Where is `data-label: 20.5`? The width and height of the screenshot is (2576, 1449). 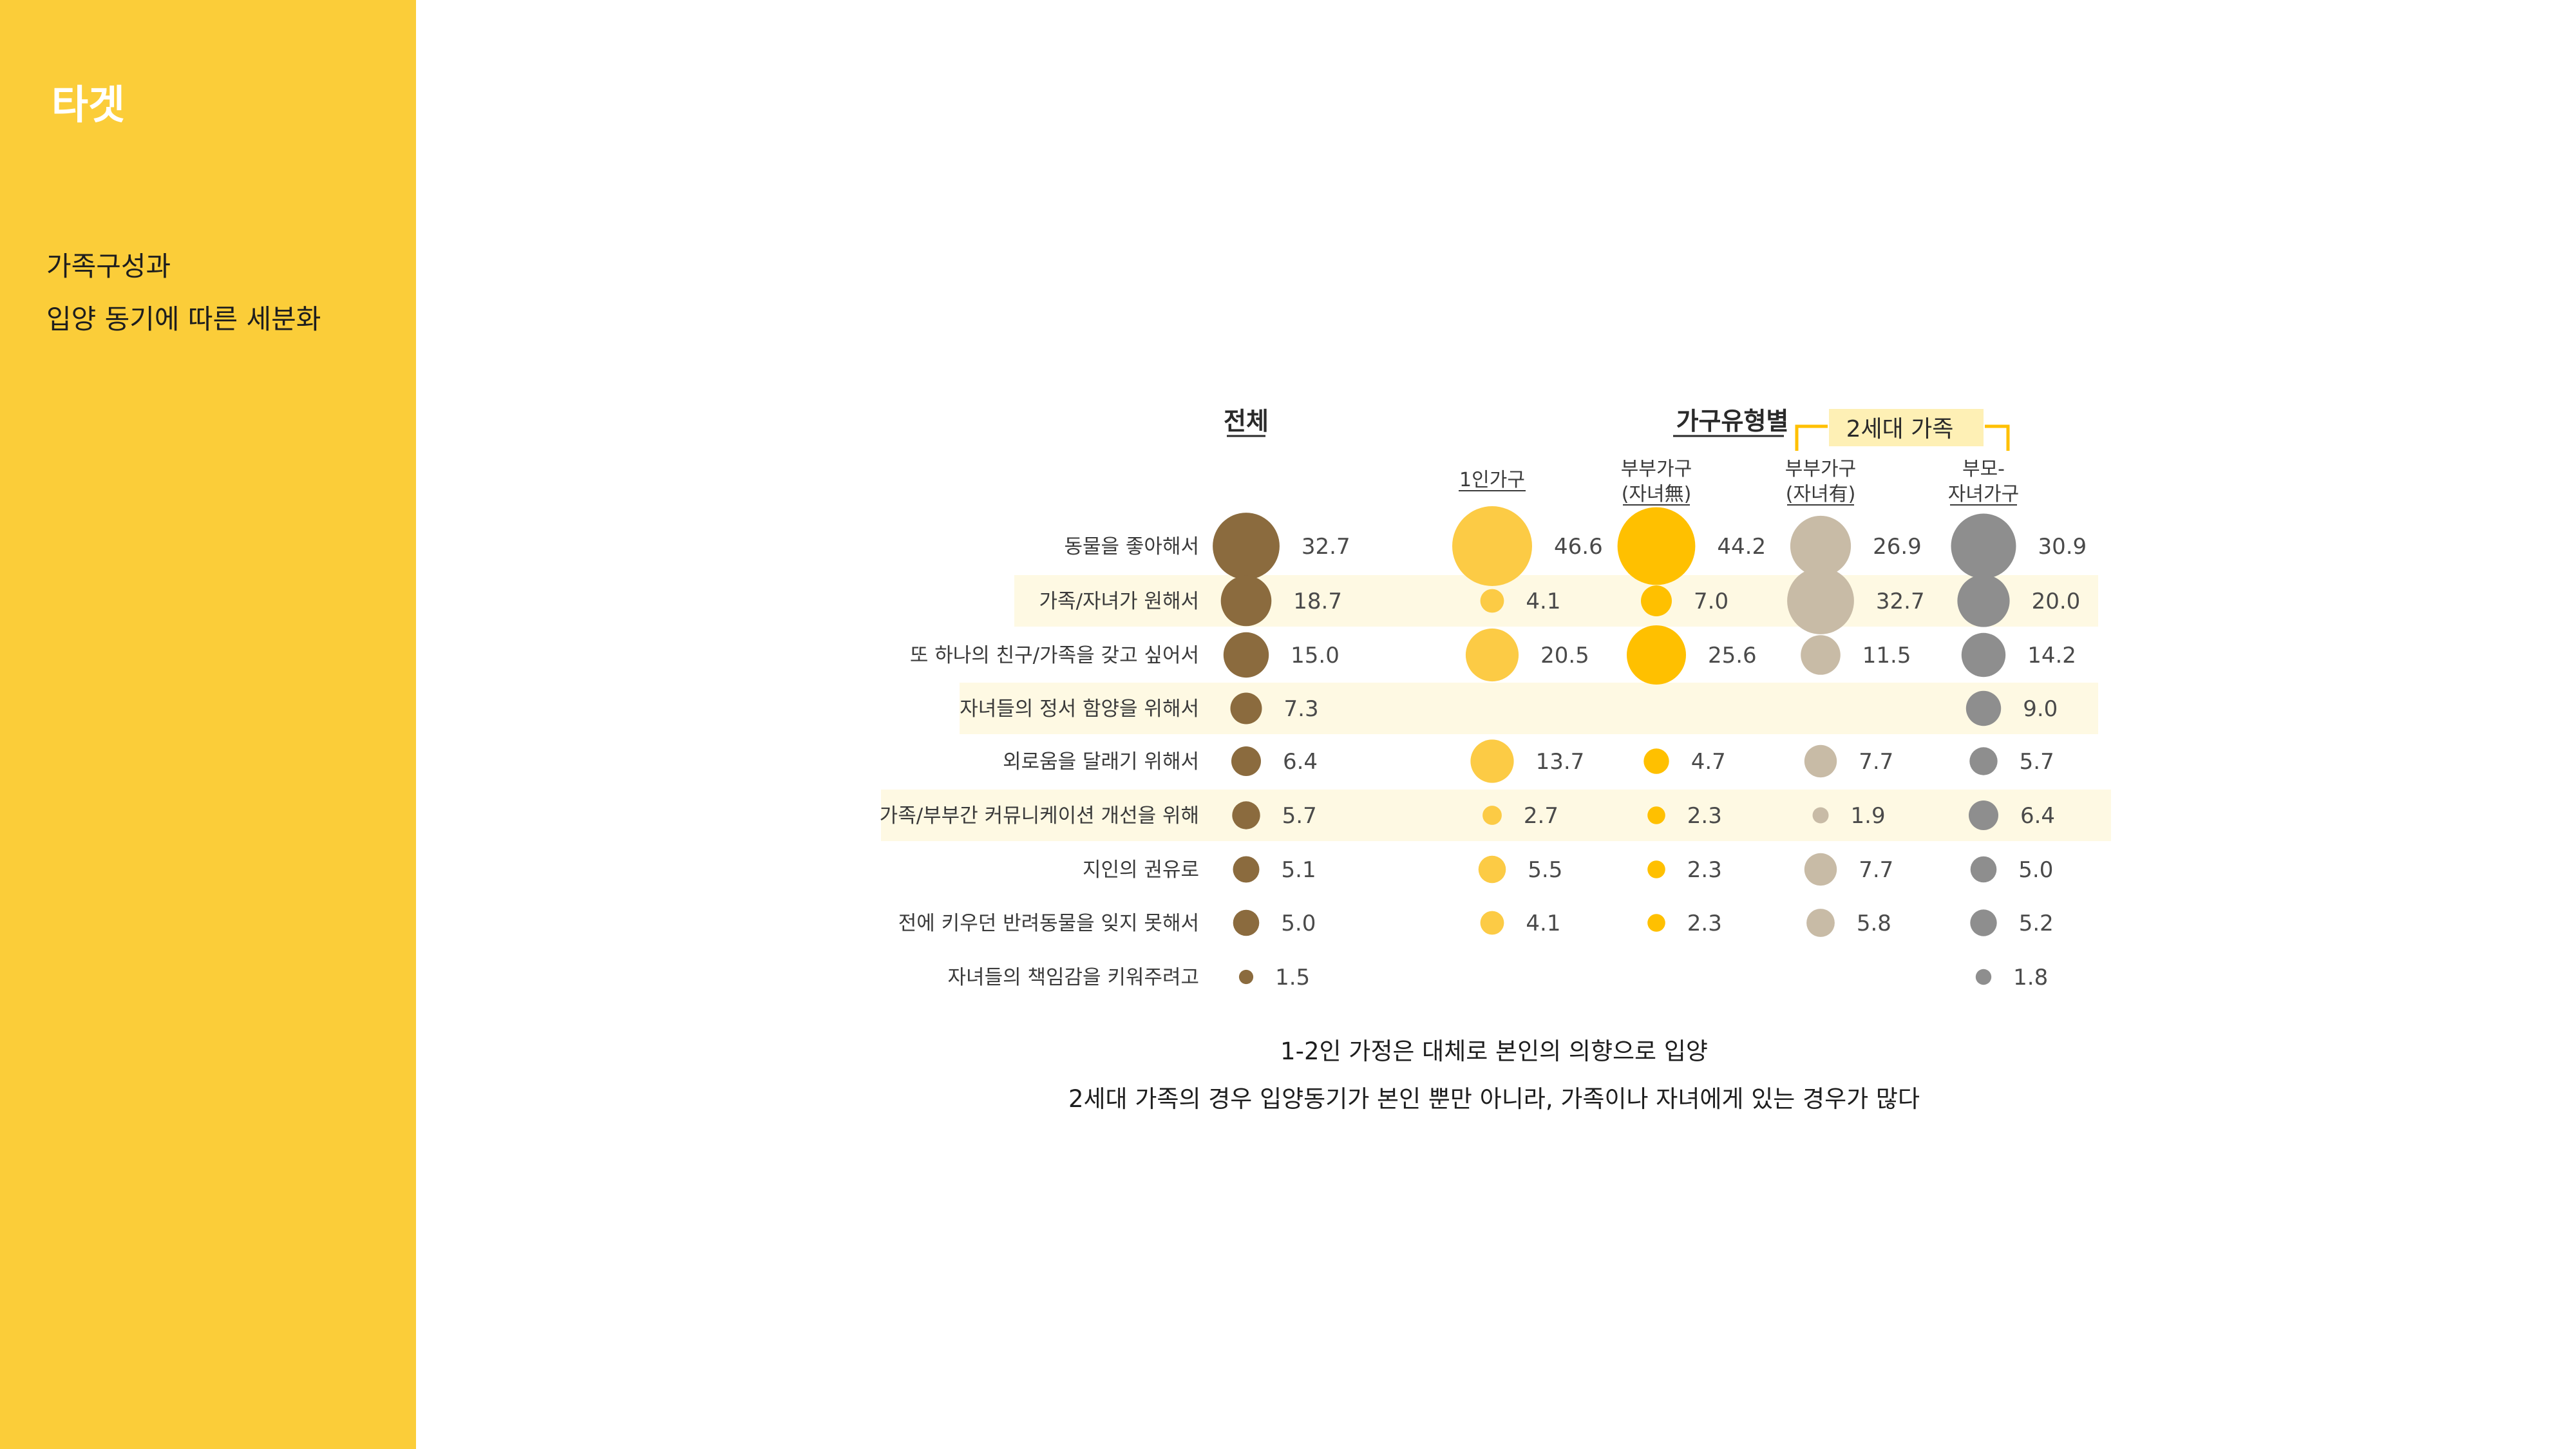
data-label: 20.5 is located at coordinates (1564, 655).